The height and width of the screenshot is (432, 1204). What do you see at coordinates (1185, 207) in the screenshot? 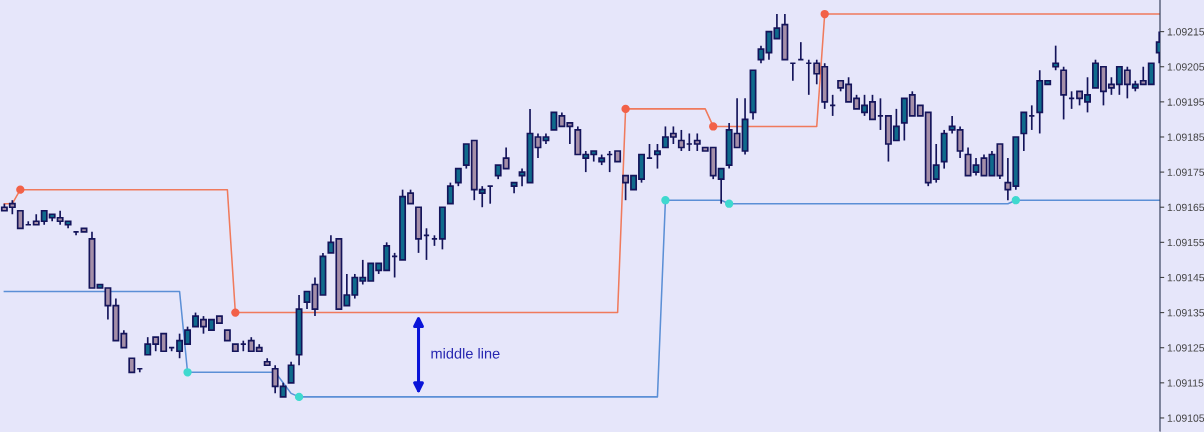
I see `y-tick-label: 1.09165` at bounding box center [1185, 207].